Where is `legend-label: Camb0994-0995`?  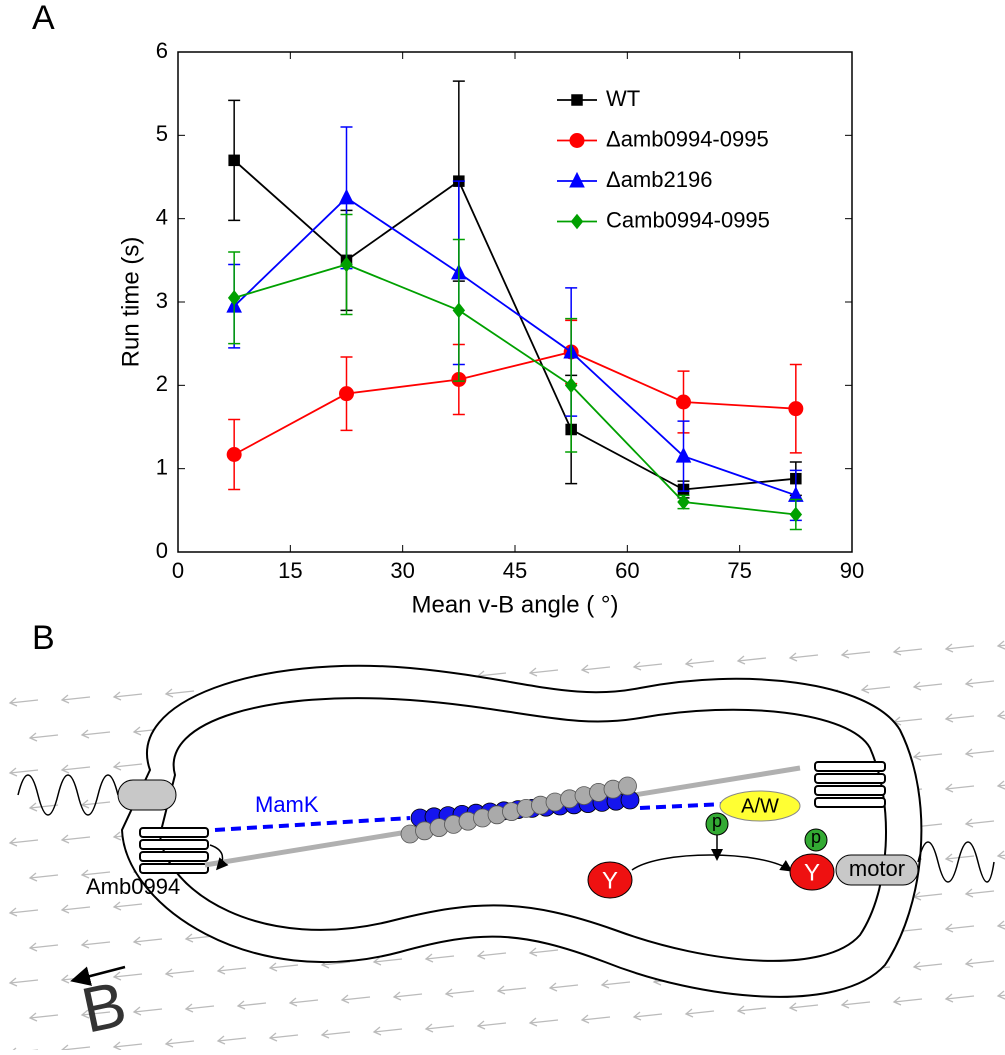
legend-label: Camb0994-0995 is located at coordinates (688, 219).